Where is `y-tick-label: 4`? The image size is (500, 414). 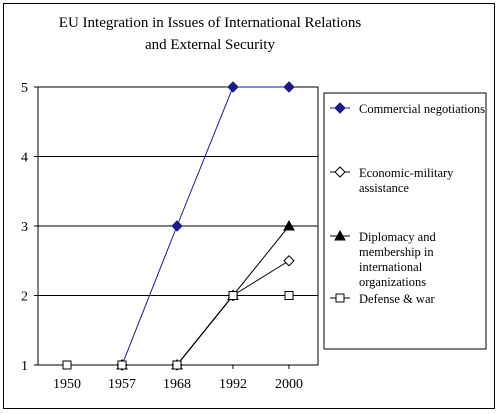
y-tick-label: 4 is located at coordinates (24, 158).